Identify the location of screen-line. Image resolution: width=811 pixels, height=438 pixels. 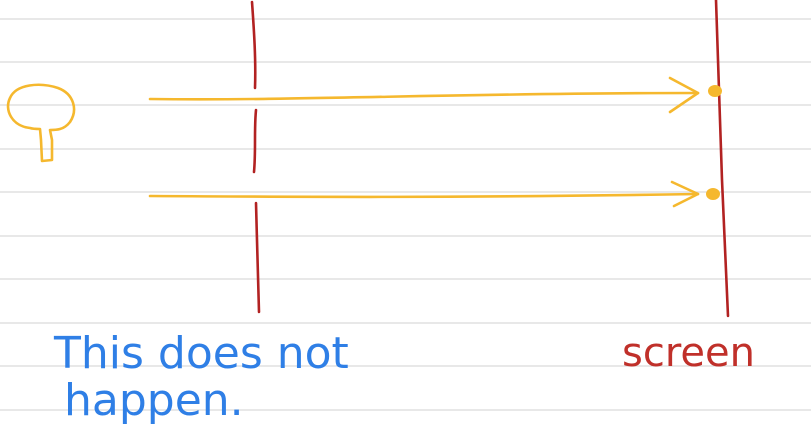
(722, 159).